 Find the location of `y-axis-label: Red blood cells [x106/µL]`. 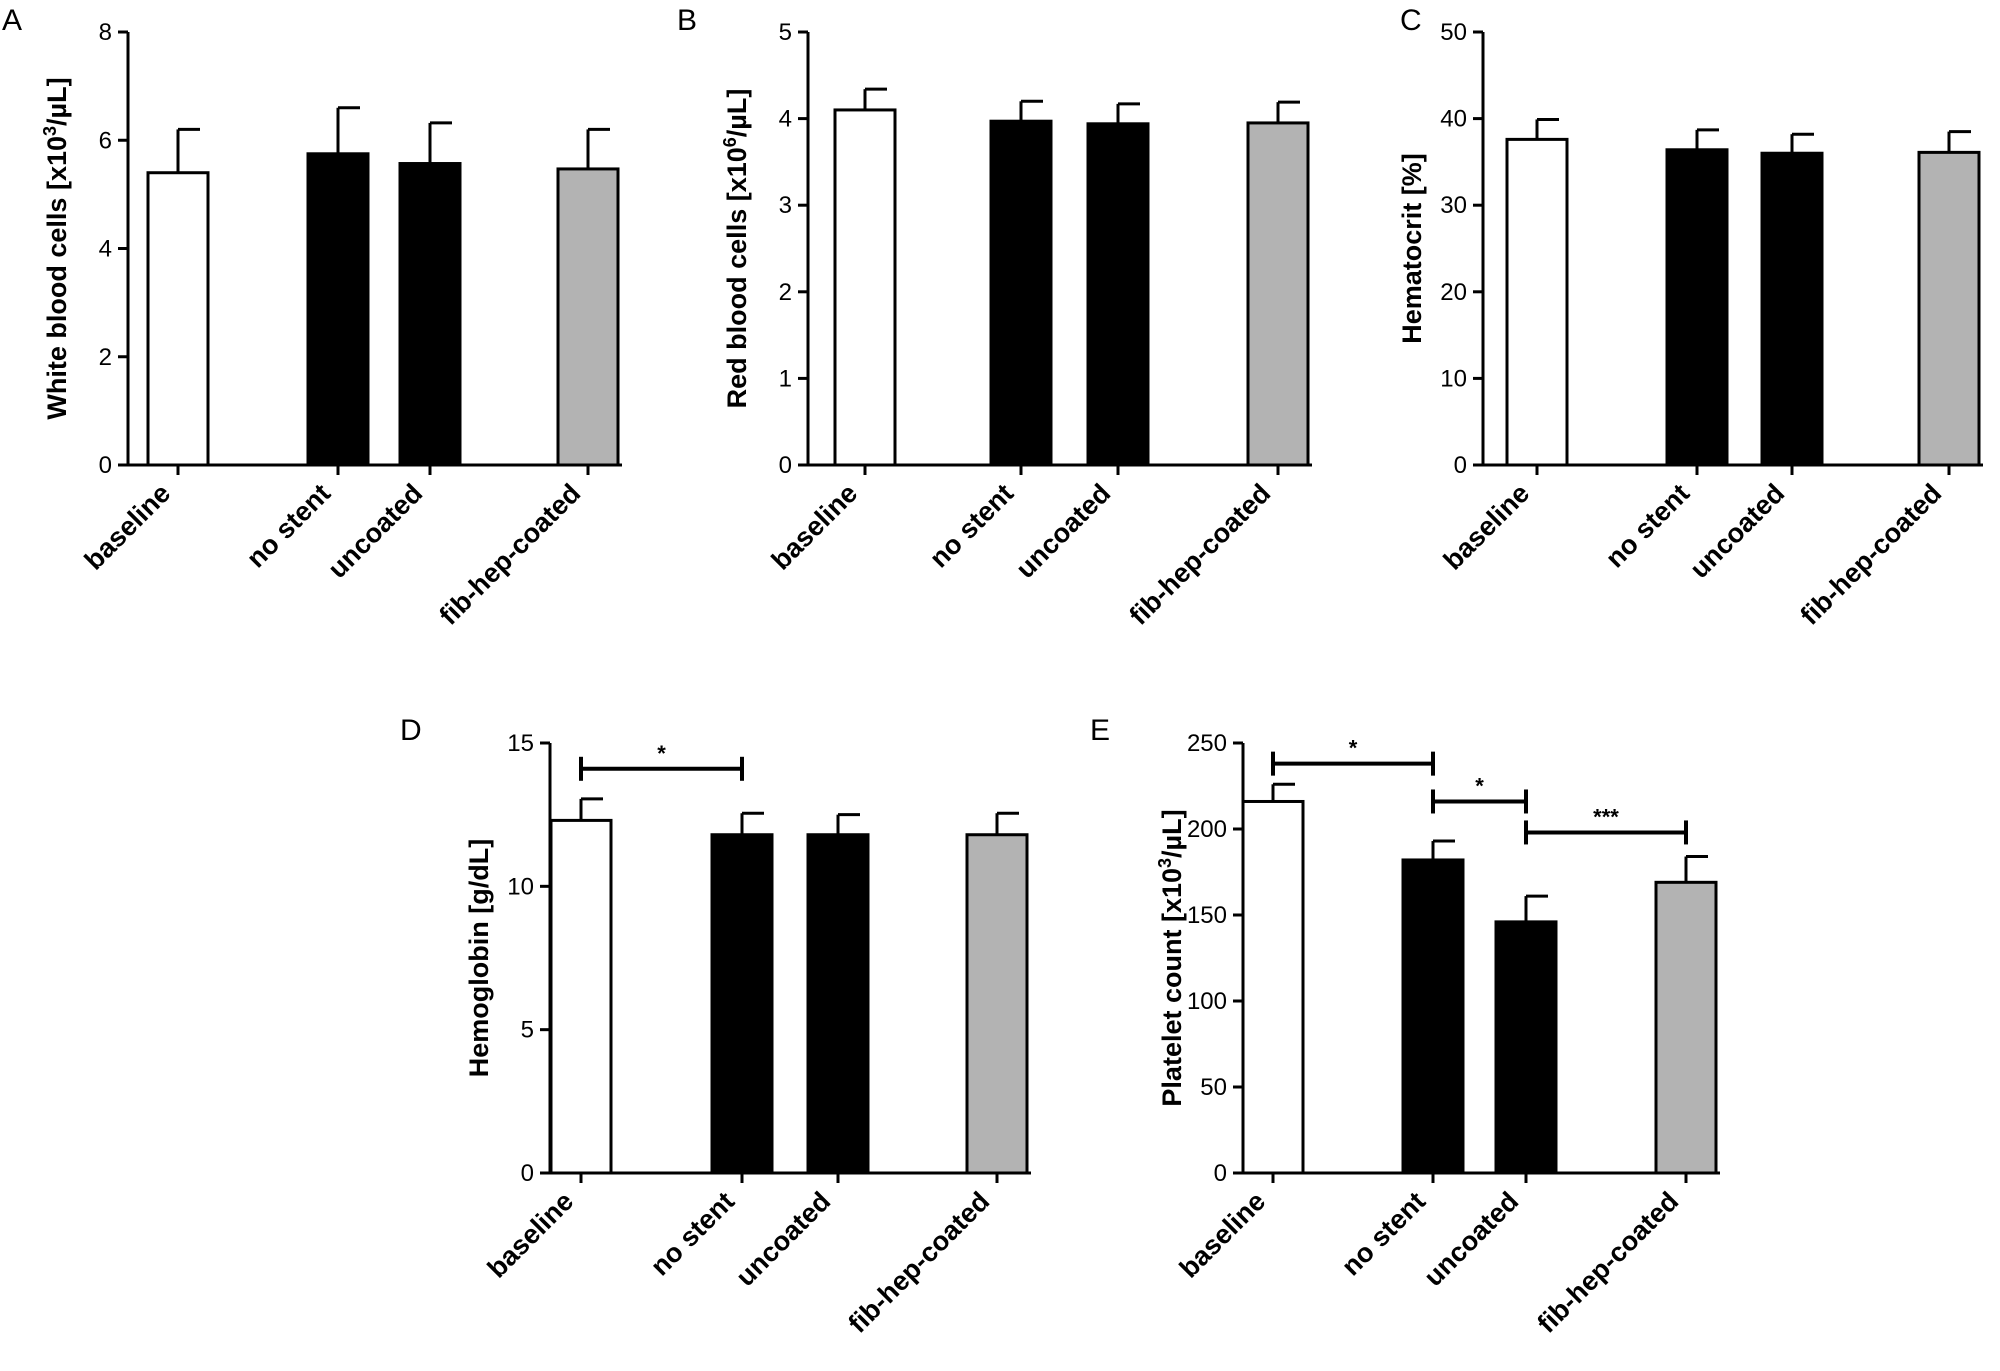

y-axis-label: Red blood cells [x106/µL] is located at coordinates (736, 249).